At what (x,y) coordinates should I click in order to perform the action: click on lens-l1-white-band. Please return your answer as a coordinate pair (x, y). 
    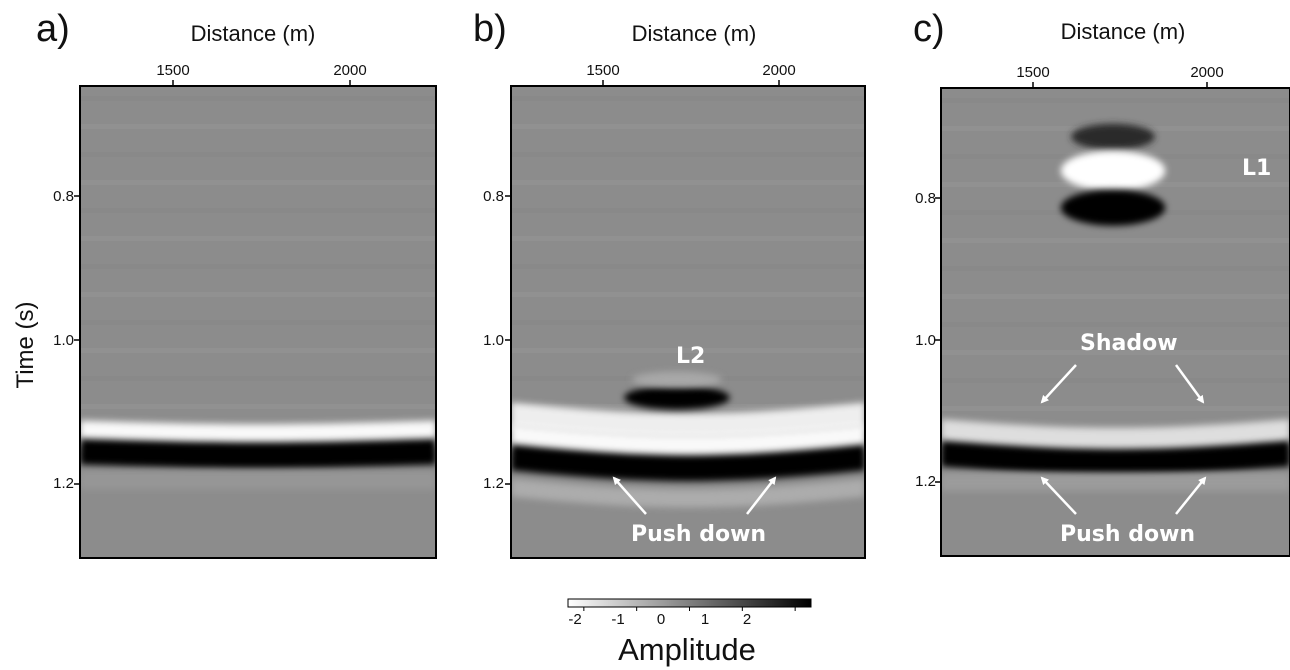
    Looking at the image, I should click on (1113, 170).